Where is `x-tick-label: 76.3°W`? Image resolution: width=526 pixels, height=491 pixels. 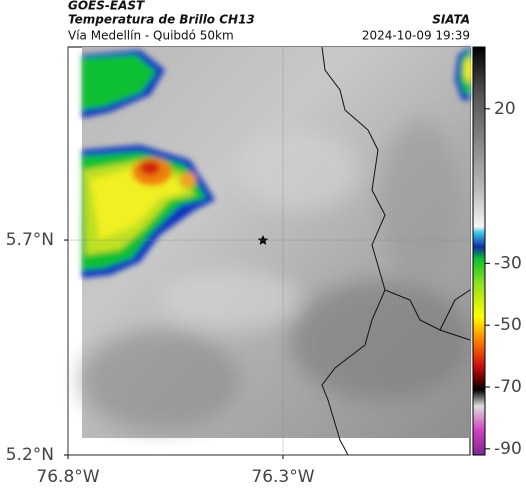 x-tick-label: 76.3°W is located at coordinates (282, 477).